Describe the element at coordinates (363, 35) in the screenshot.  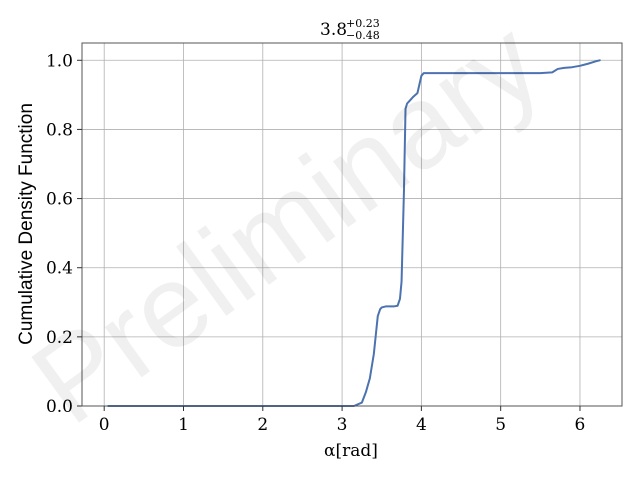
I see `chart-title-sub: −0.48` at that location.